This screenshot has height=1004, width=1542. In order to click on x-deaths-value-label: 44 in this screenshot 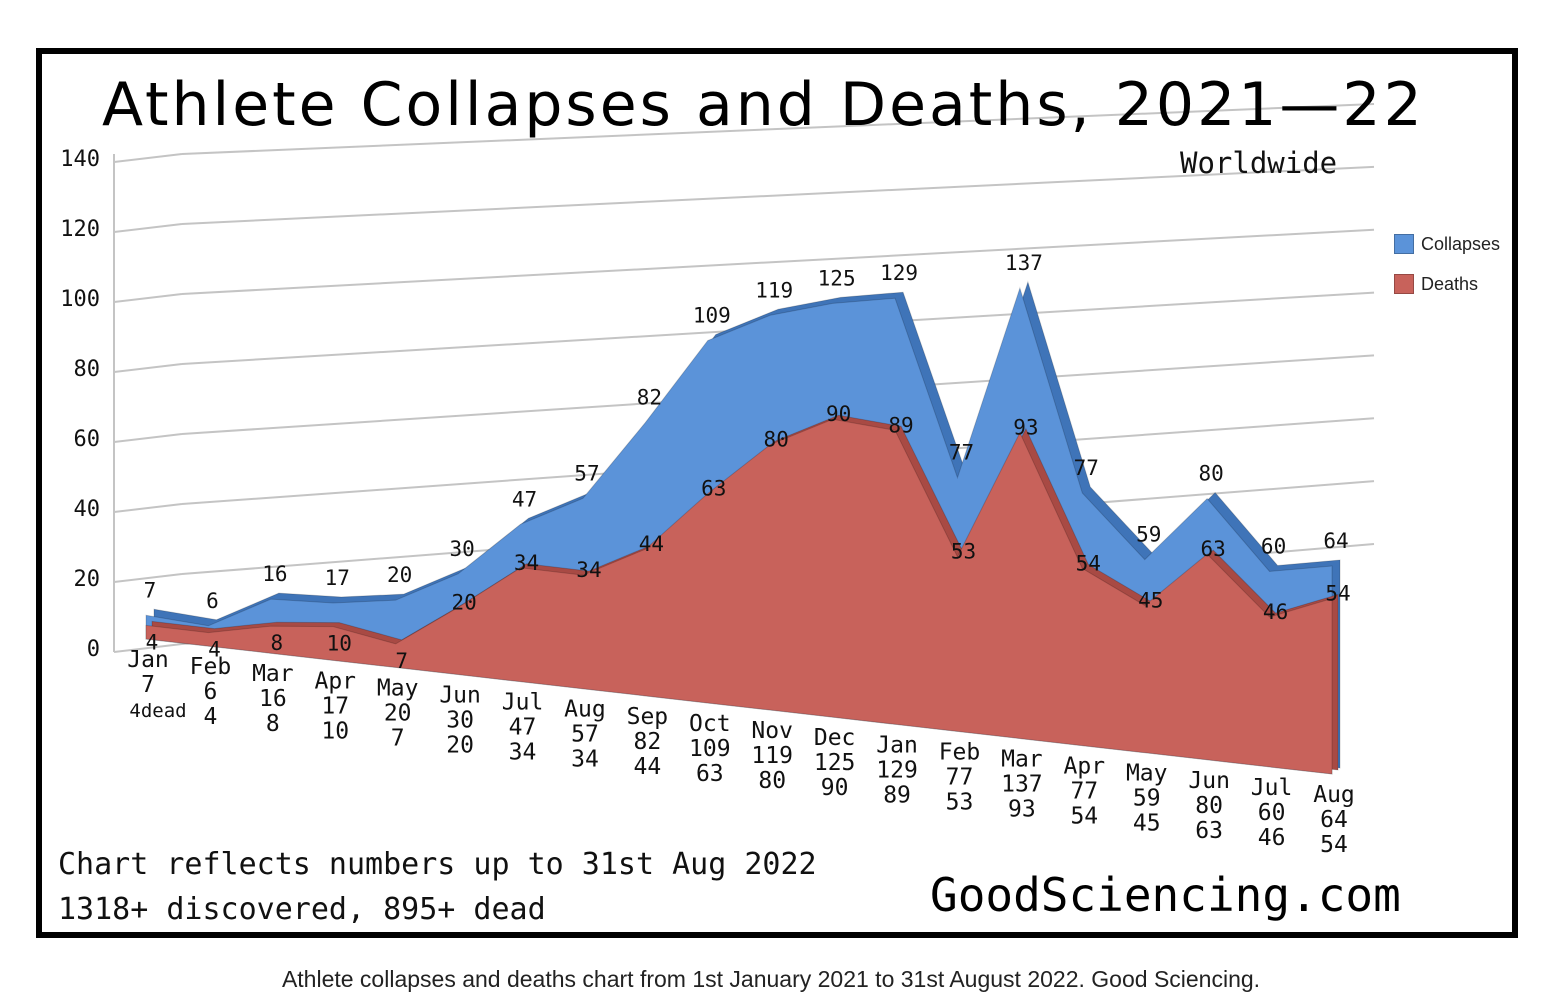, I will do `click(648, 767)`.